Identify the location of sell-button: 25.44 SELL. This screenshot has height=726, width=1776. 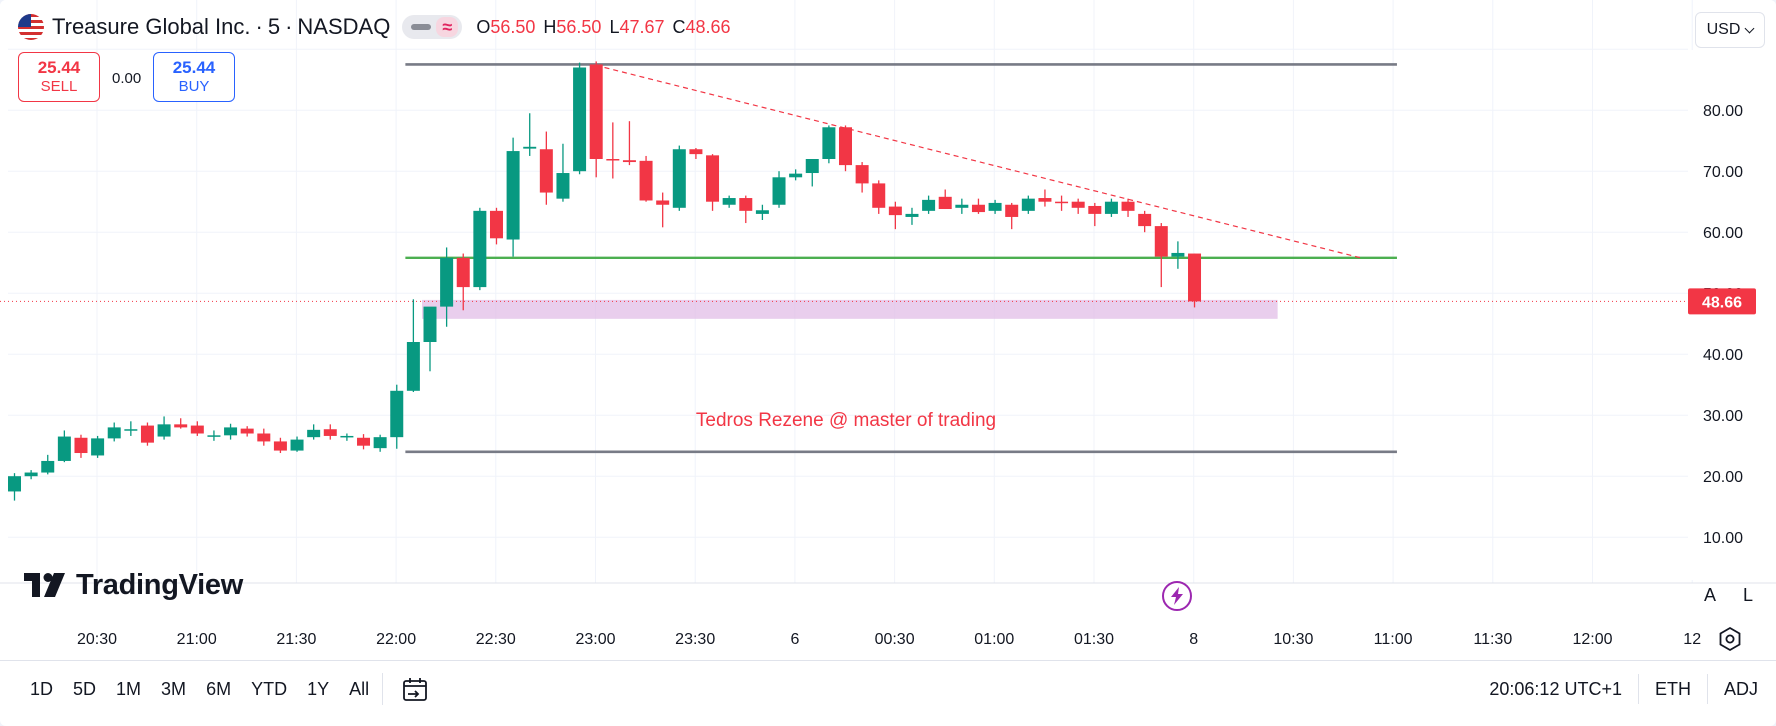
(59, 77).